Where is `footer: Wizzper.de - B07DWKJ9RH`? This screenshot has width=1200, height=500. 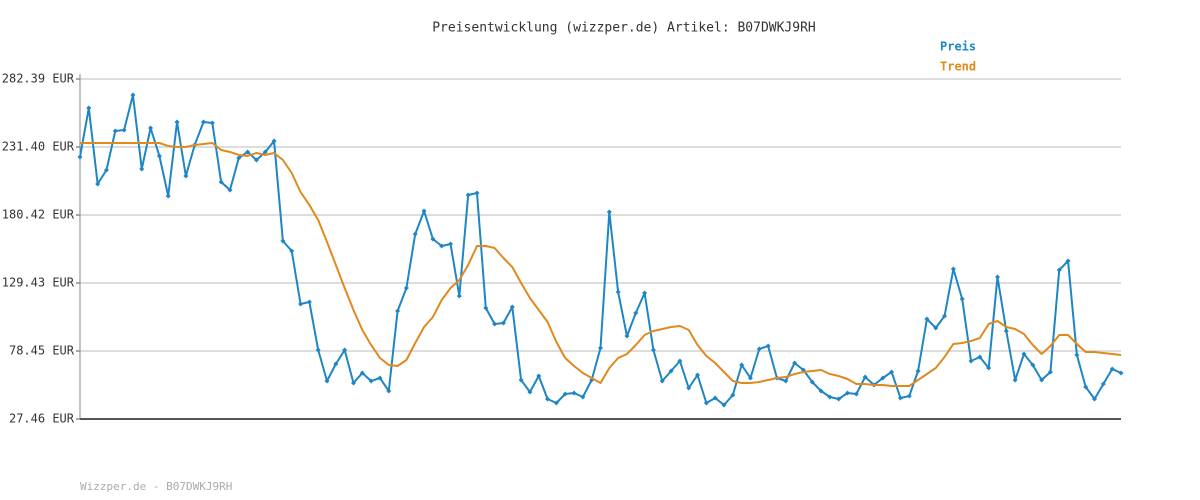 footer: Wizzper.de - B07DWKJ9RH is located at coordinates (156, 486).